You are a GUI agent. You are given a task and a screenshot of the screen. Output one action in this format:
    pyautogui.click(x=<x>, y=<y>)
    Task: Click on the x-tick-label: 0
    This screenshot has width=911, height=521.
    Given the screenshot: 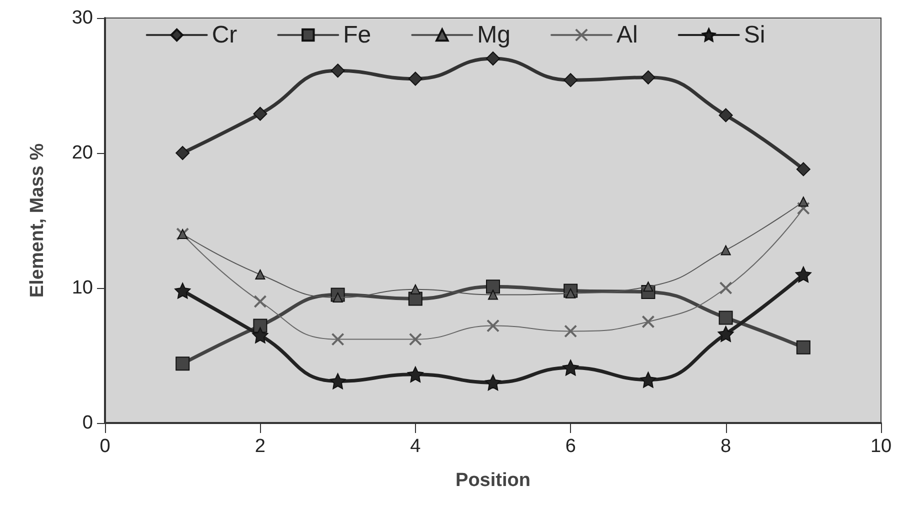 What is the action you would take?
    pyautogui.click(x=105, y=446)
    